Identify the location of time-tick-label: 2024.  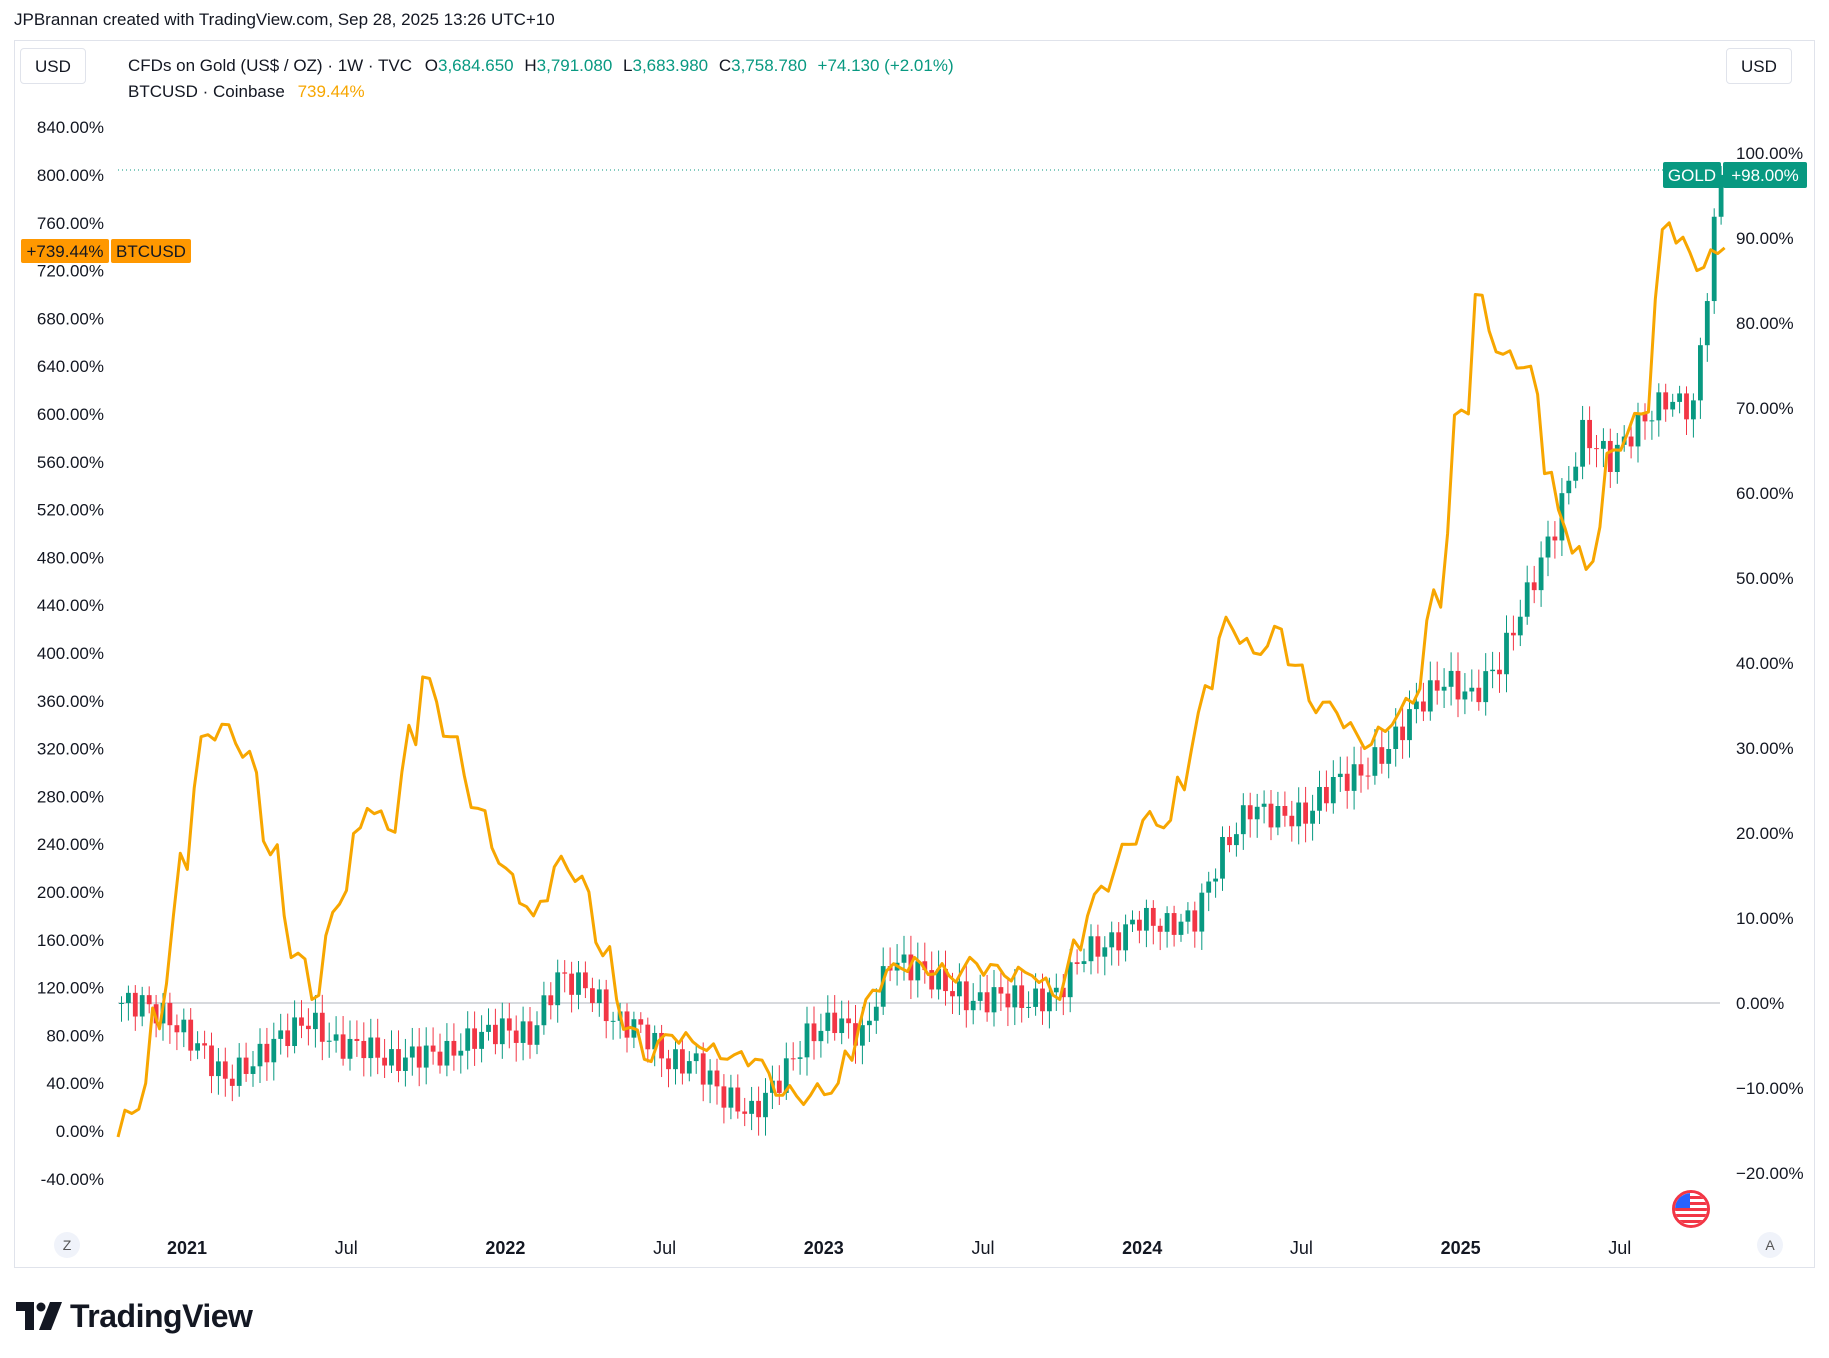
(1142, 1248).